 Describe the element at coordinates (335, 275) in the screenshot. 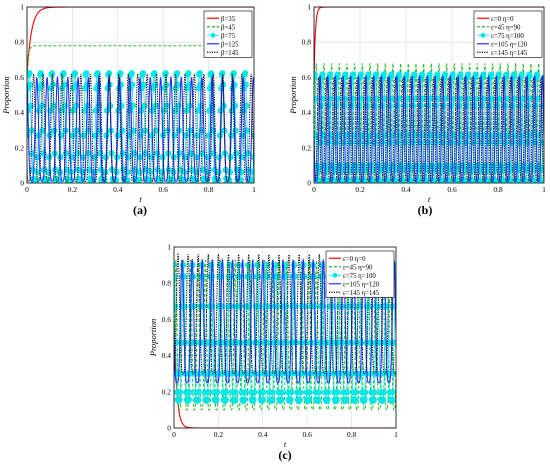

I see `legend-marker` at that location.